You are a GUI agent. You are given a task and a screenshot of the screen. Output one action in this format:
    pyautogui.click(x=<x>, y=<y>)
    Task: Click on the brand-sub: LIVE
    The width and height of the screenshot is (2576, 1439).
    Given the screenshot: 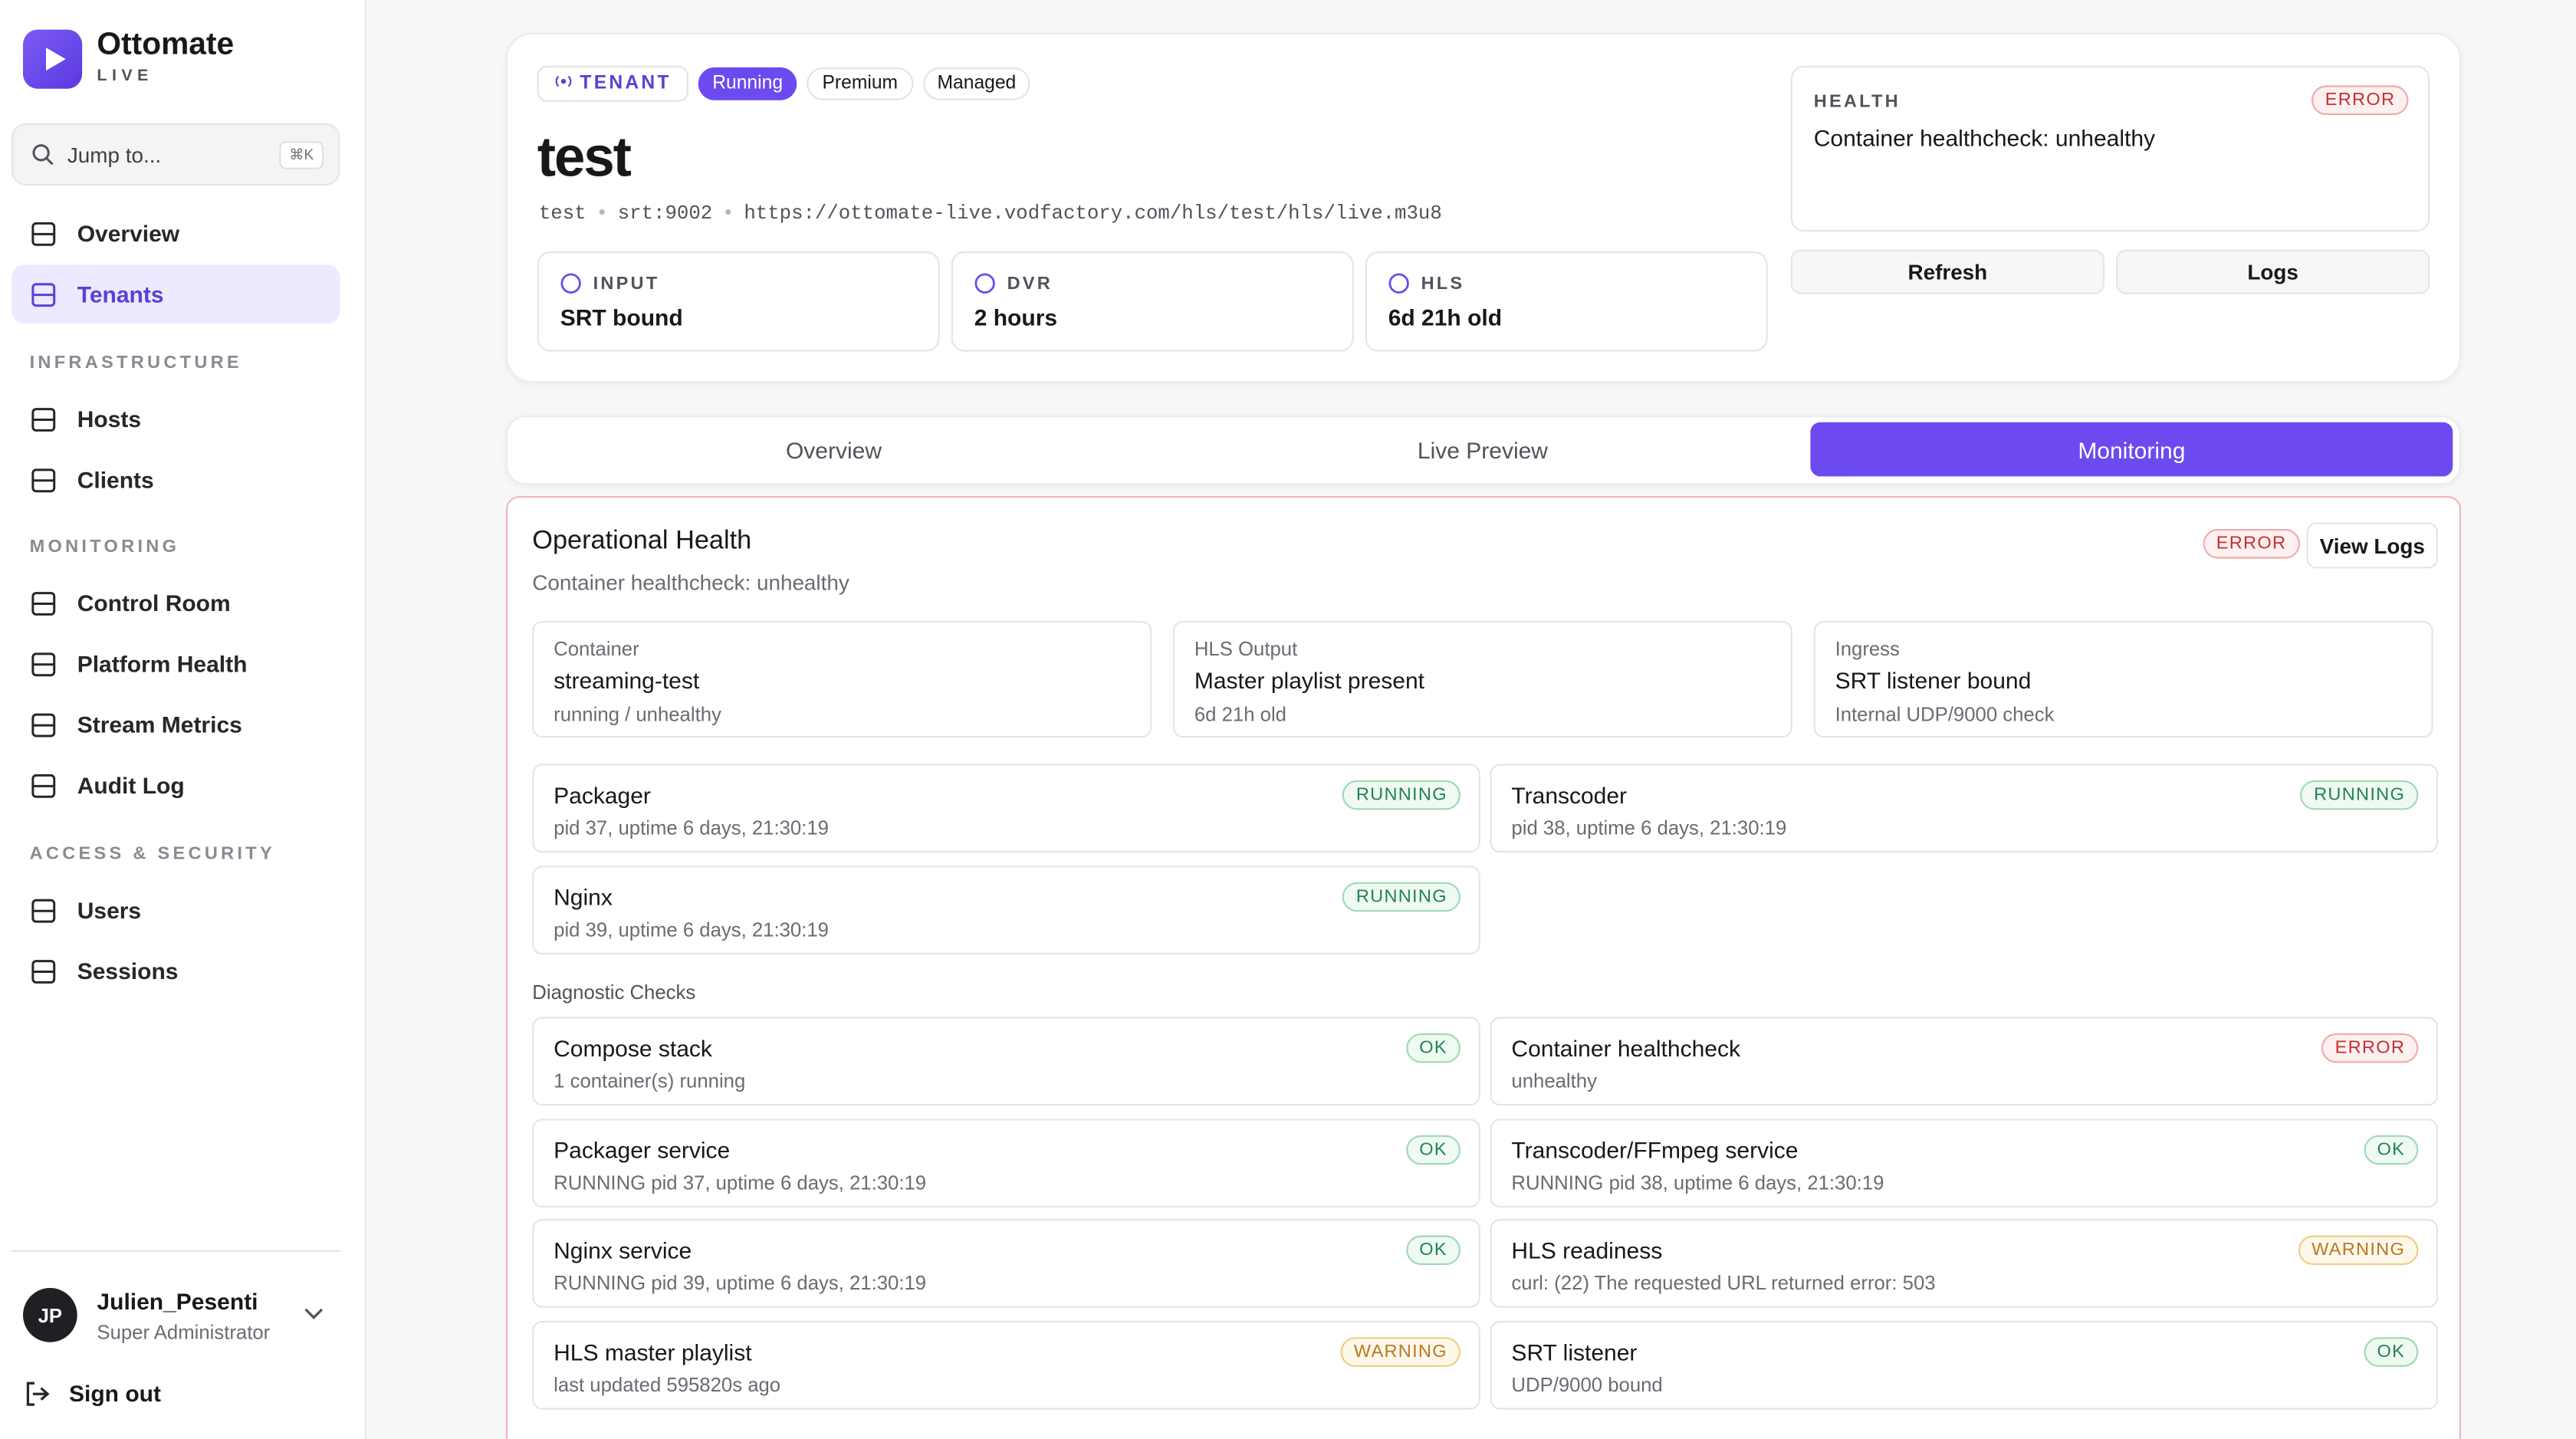 What is the action you would take?
    pyautogui.click(x=125, y=76)
    